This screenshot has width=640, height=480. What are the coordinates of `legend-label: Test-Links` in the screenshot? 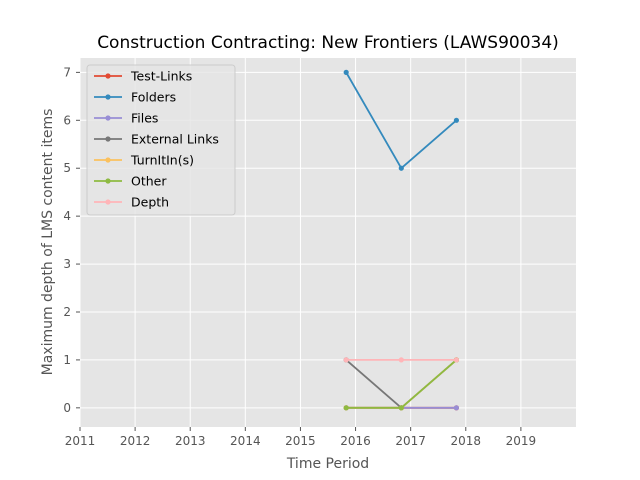 It's located at (161, 76).